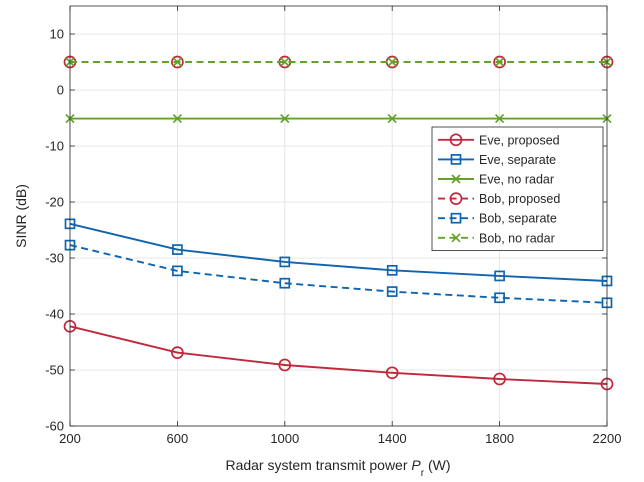 This screenshot has height=482, width=644. What do you see at coordinates (60, 90) in the screenshot?
I see `y-tick-label: 0` at bounding box center [60, 90].